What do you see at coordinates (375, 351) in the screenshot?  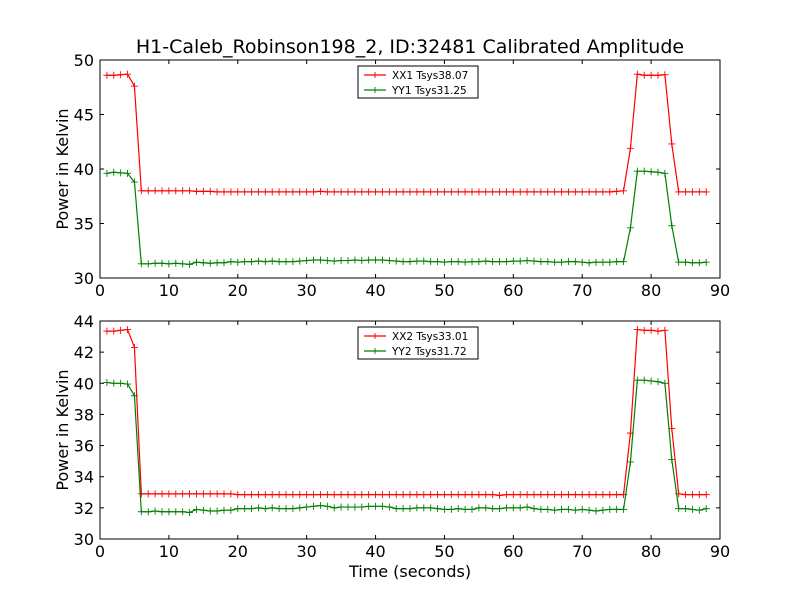 I see `legend-marker` at bounding box center [375, 351].